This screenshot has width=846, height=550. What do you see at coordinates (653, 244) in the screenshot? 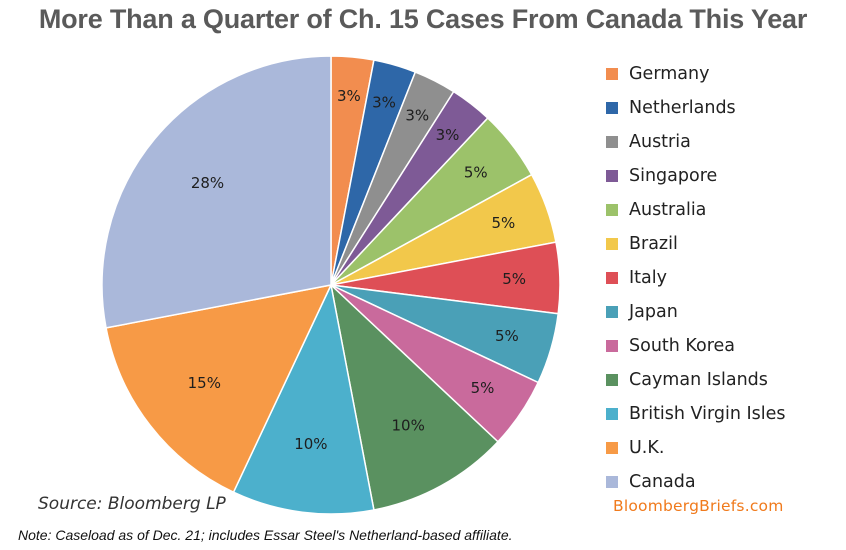
I see `legend-label: Brazil` at bounding box center [653, 244].